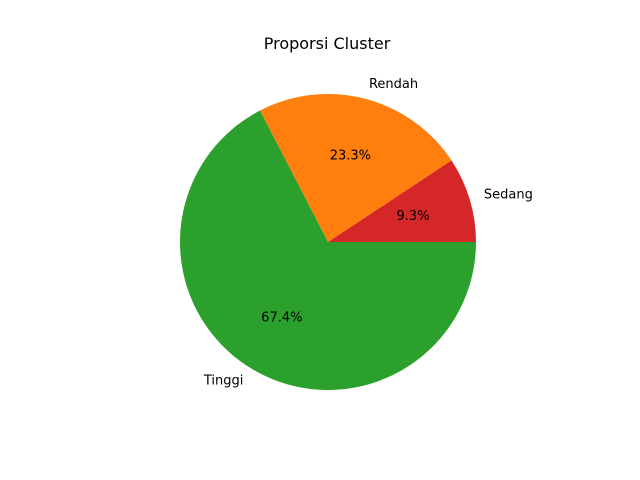 The height and width of the screenshot is (480, 640). I want to click on pie-slice-rendah, so click(355, 168).